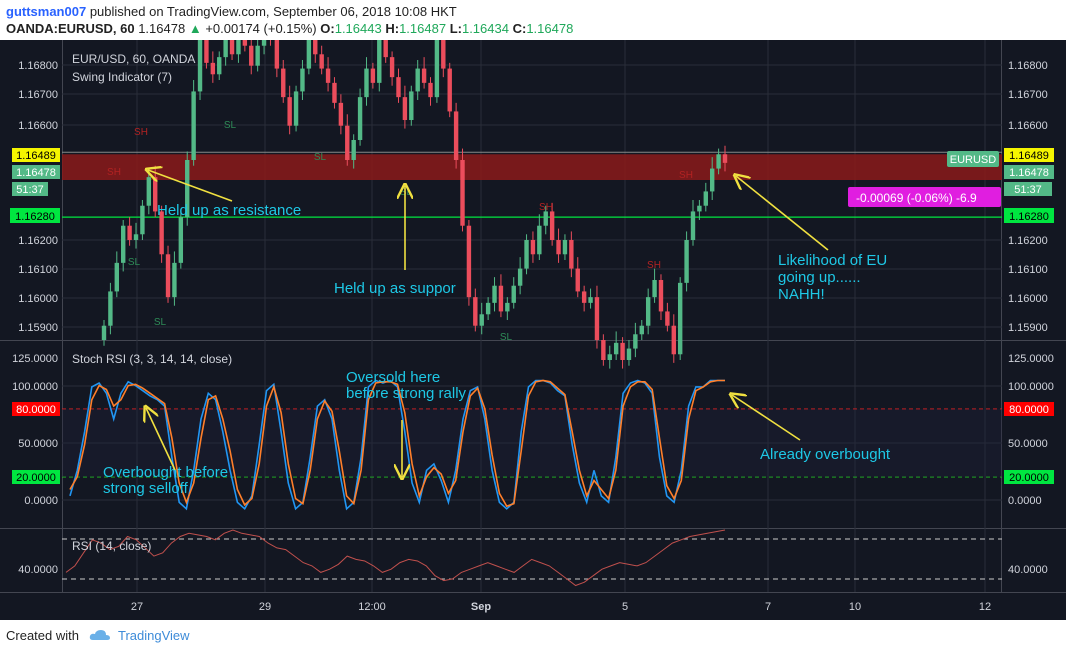 The image size is (1066, 654). Describe the element at coordinates (36, 155) in the screenshot. I see `price-tag-high` at that location.